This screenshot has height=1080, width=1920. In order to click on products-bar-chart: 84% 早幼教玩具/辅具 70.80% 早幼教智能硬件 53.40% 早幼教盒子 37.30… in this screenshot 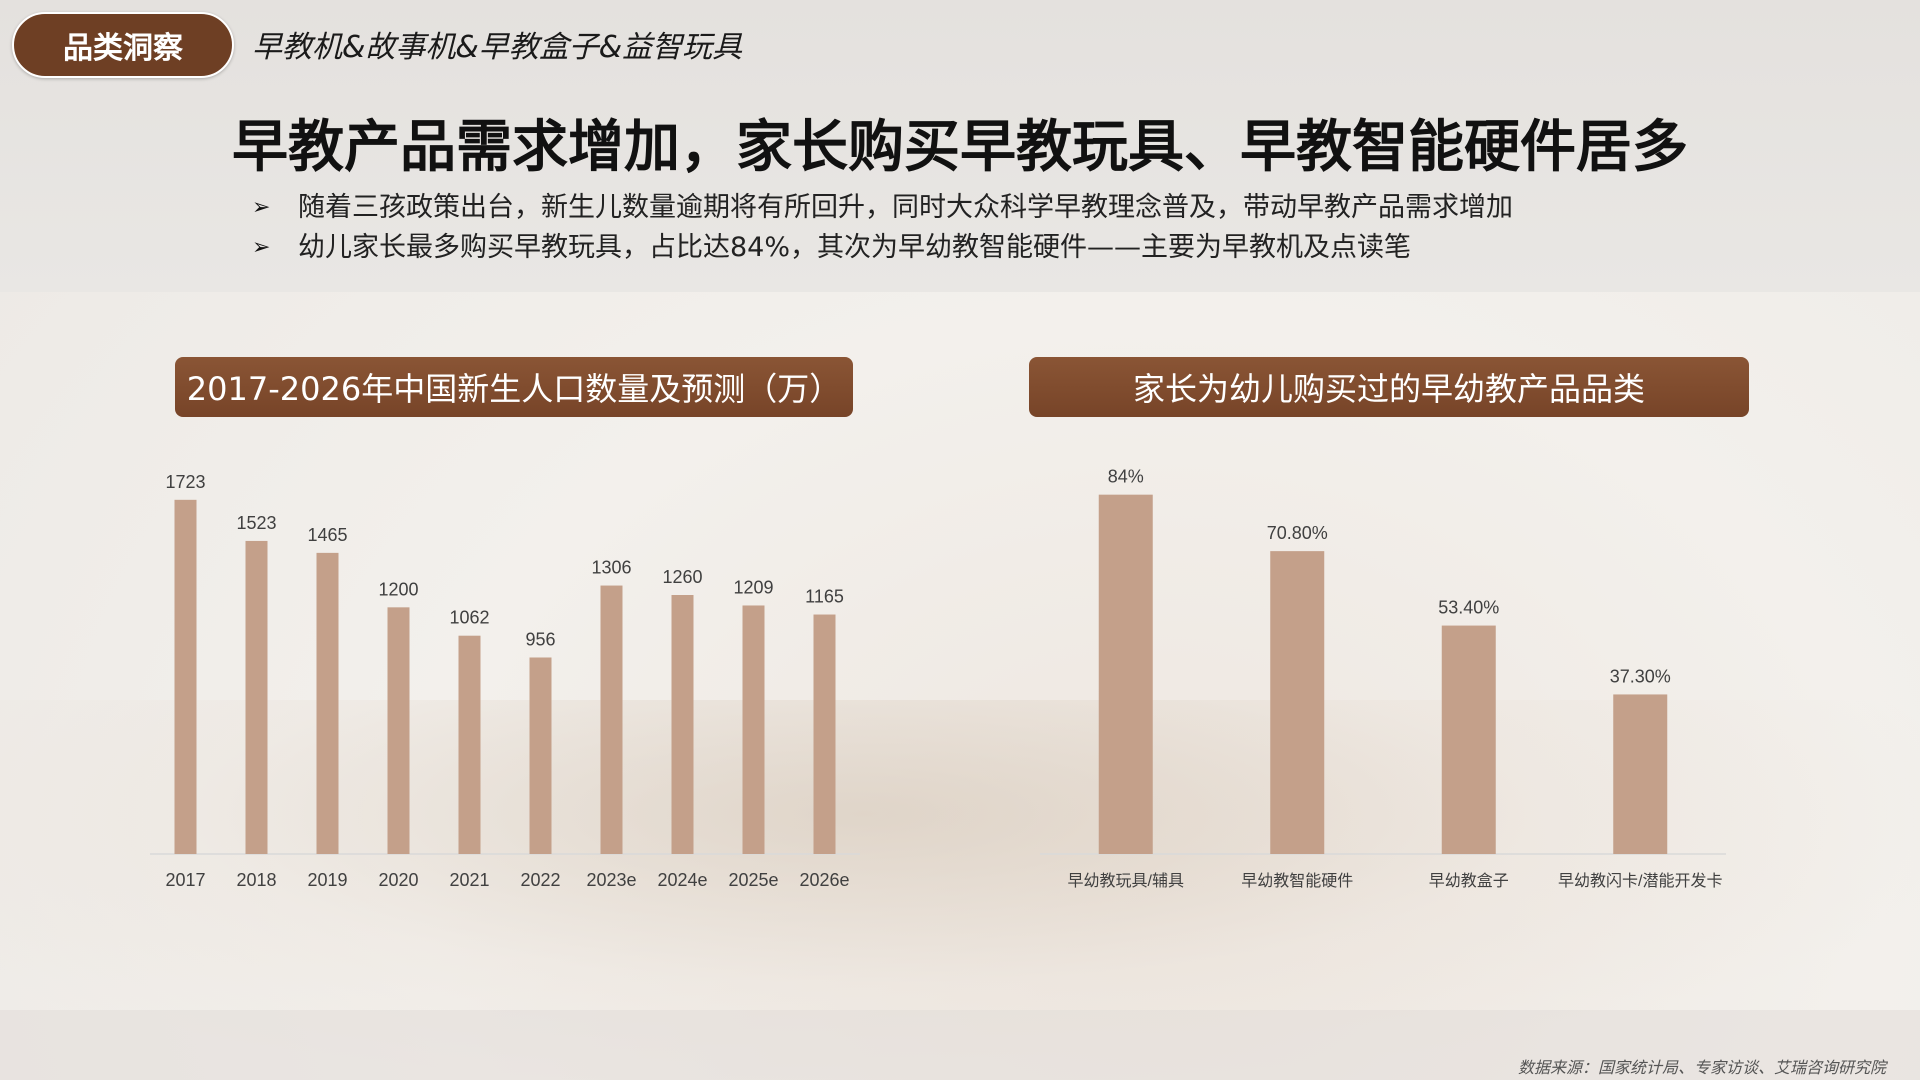, I will do `click(1383, 678)`.